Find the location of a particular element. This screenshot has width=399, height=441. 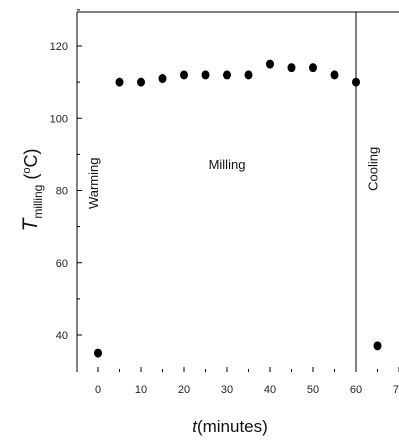

x-axis-unit: (minutes) is located at coordinates (232, 426).